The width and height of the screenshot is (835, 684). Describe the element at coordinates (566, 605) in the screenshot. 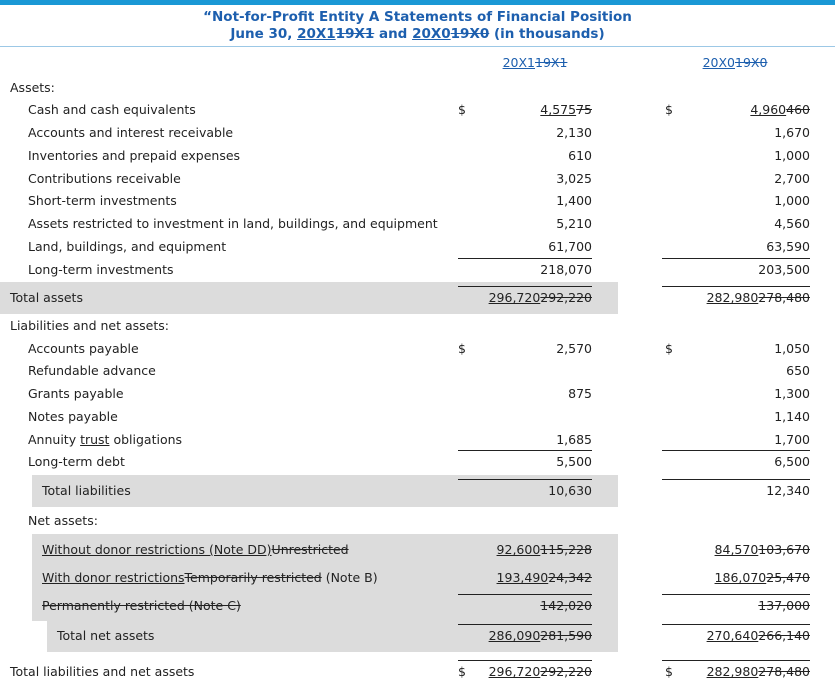

I see `amount: 142,020` at that location.